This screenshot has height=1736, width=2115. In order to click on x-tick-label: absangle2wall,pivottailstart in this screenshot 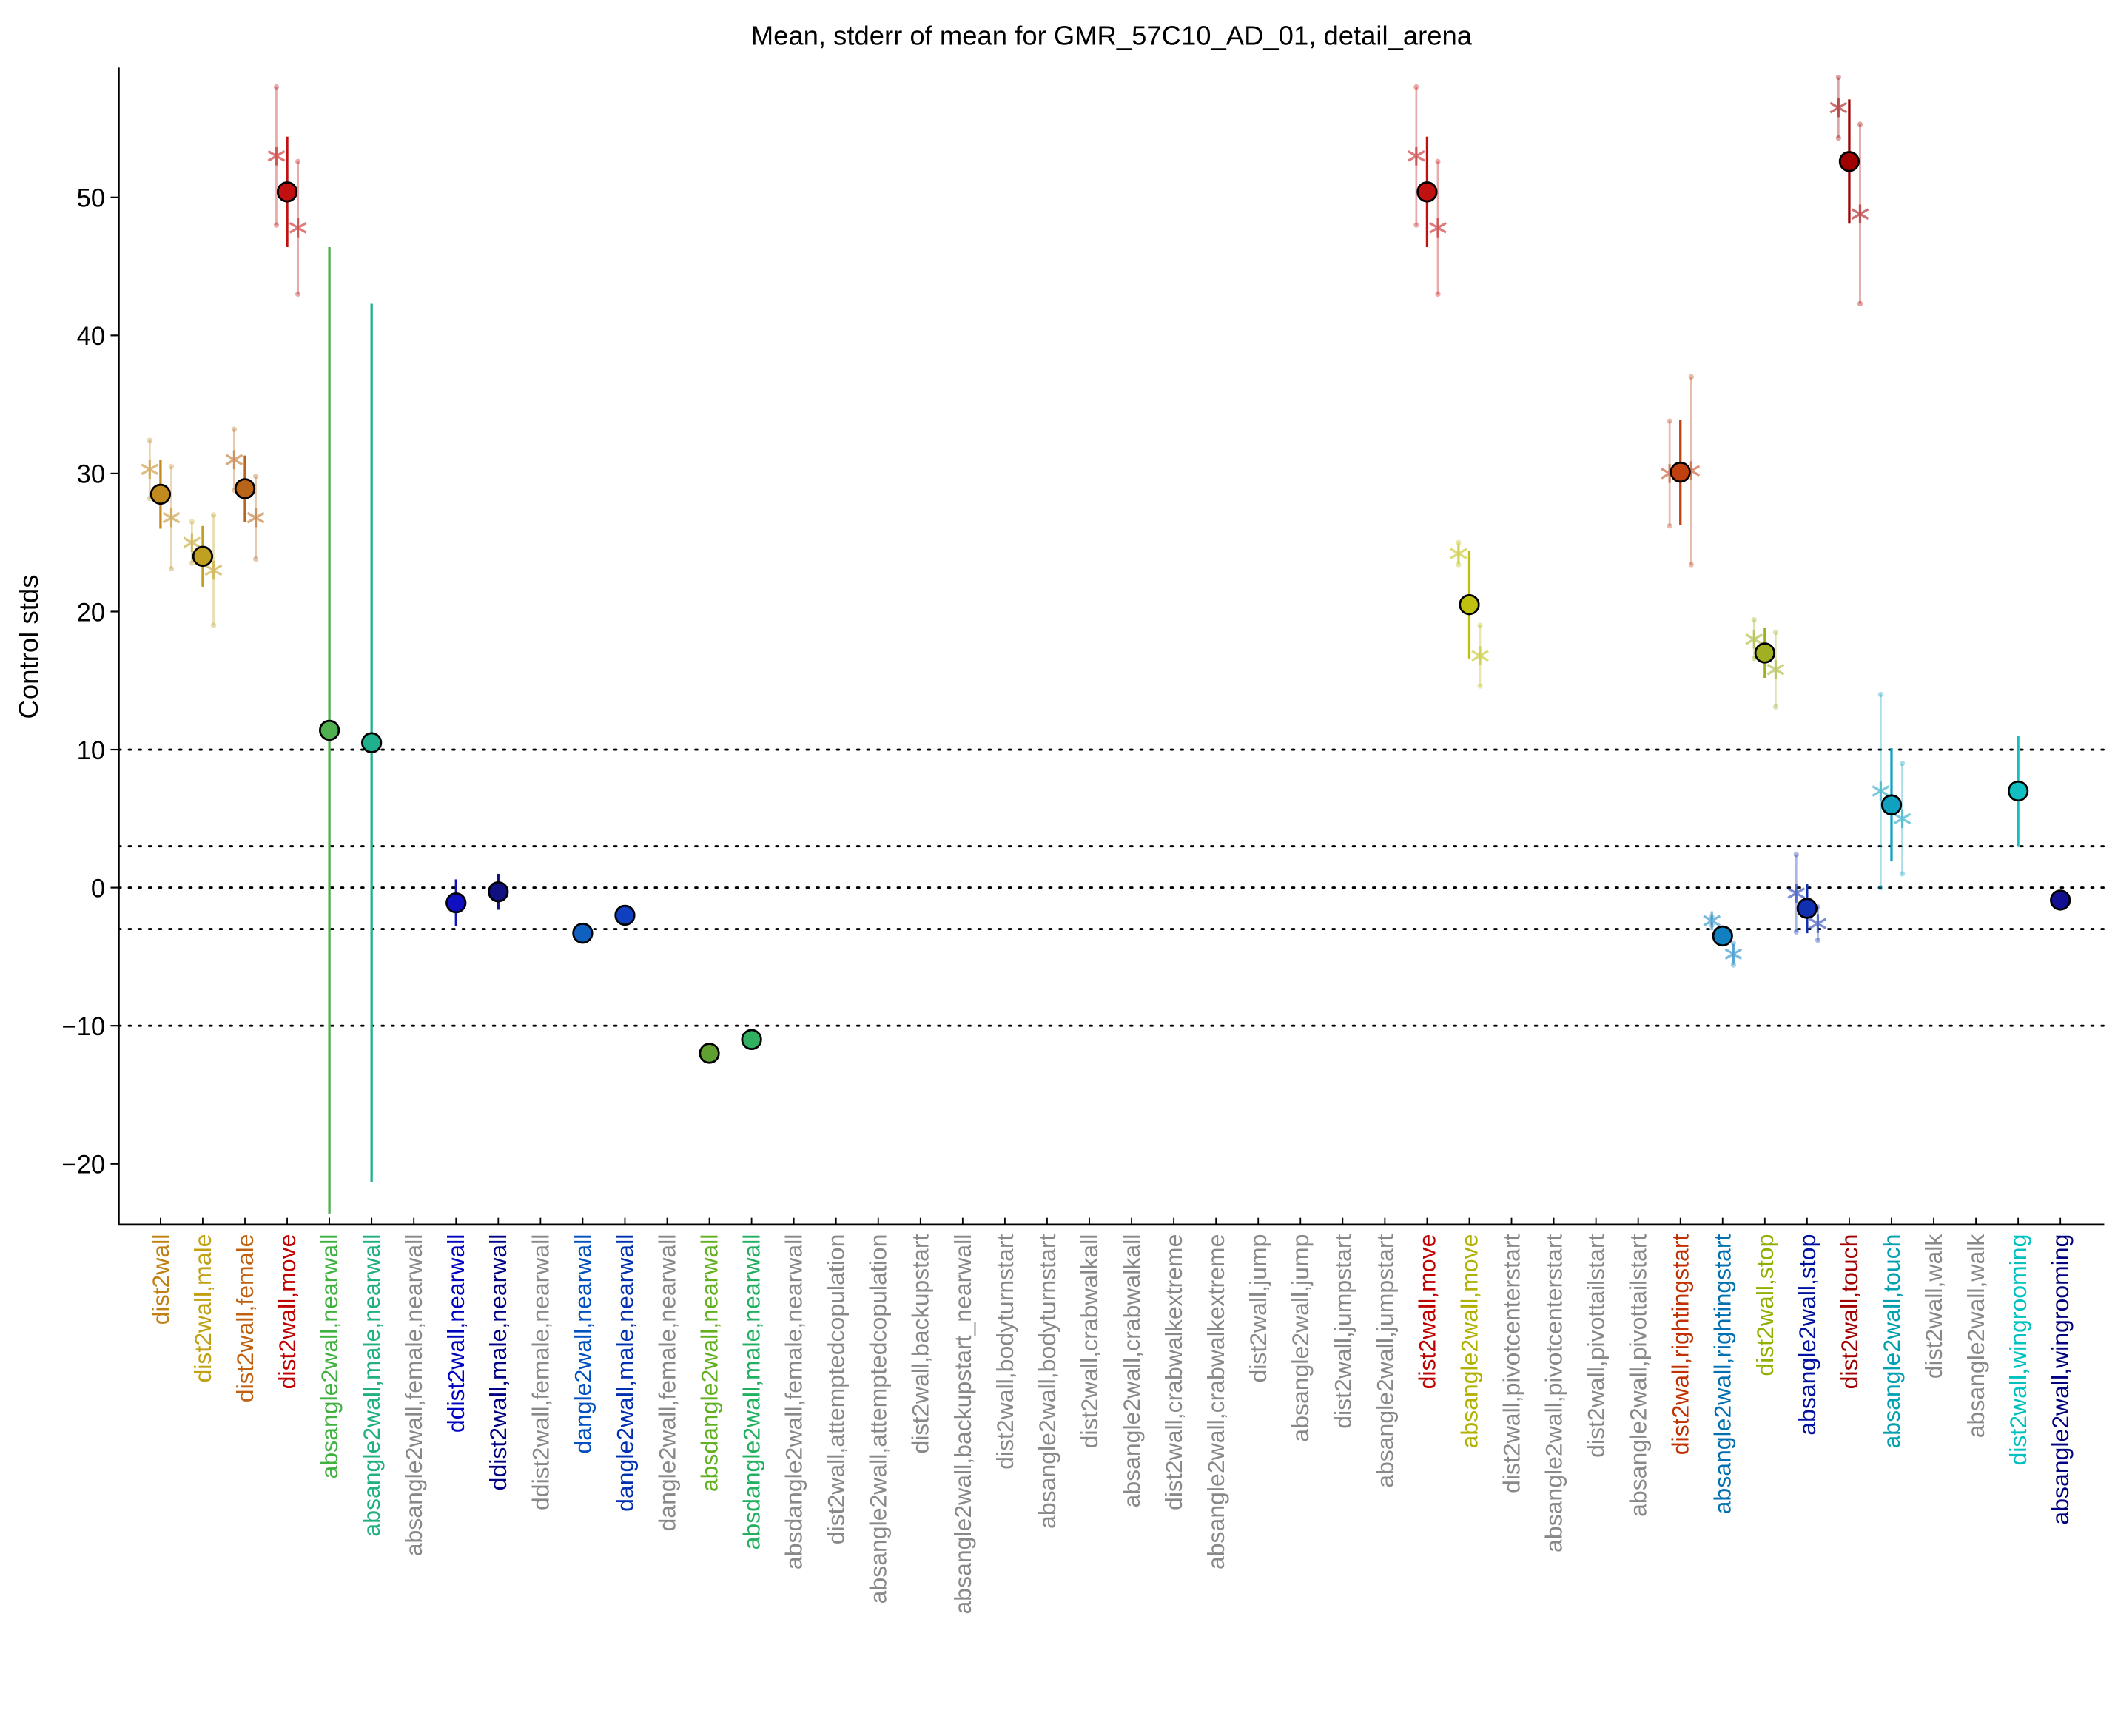, I will do `click(1638, 1375)`.